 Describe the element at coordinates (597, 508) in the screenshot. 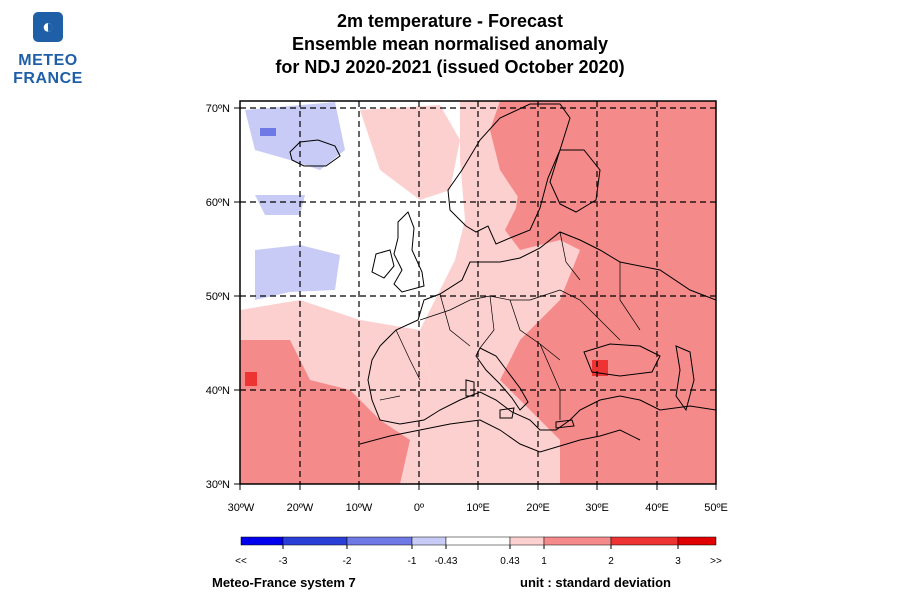

I see `lon-label: 30ºE` at that location.